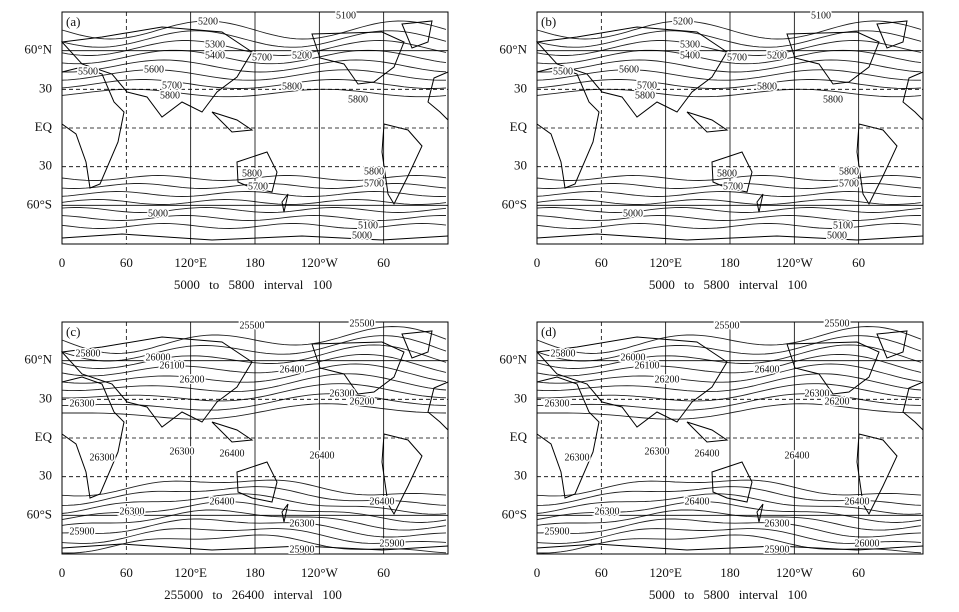 This screenshot has height=612, width=959. I want to click on panel-label: (c), so click(73, 331).